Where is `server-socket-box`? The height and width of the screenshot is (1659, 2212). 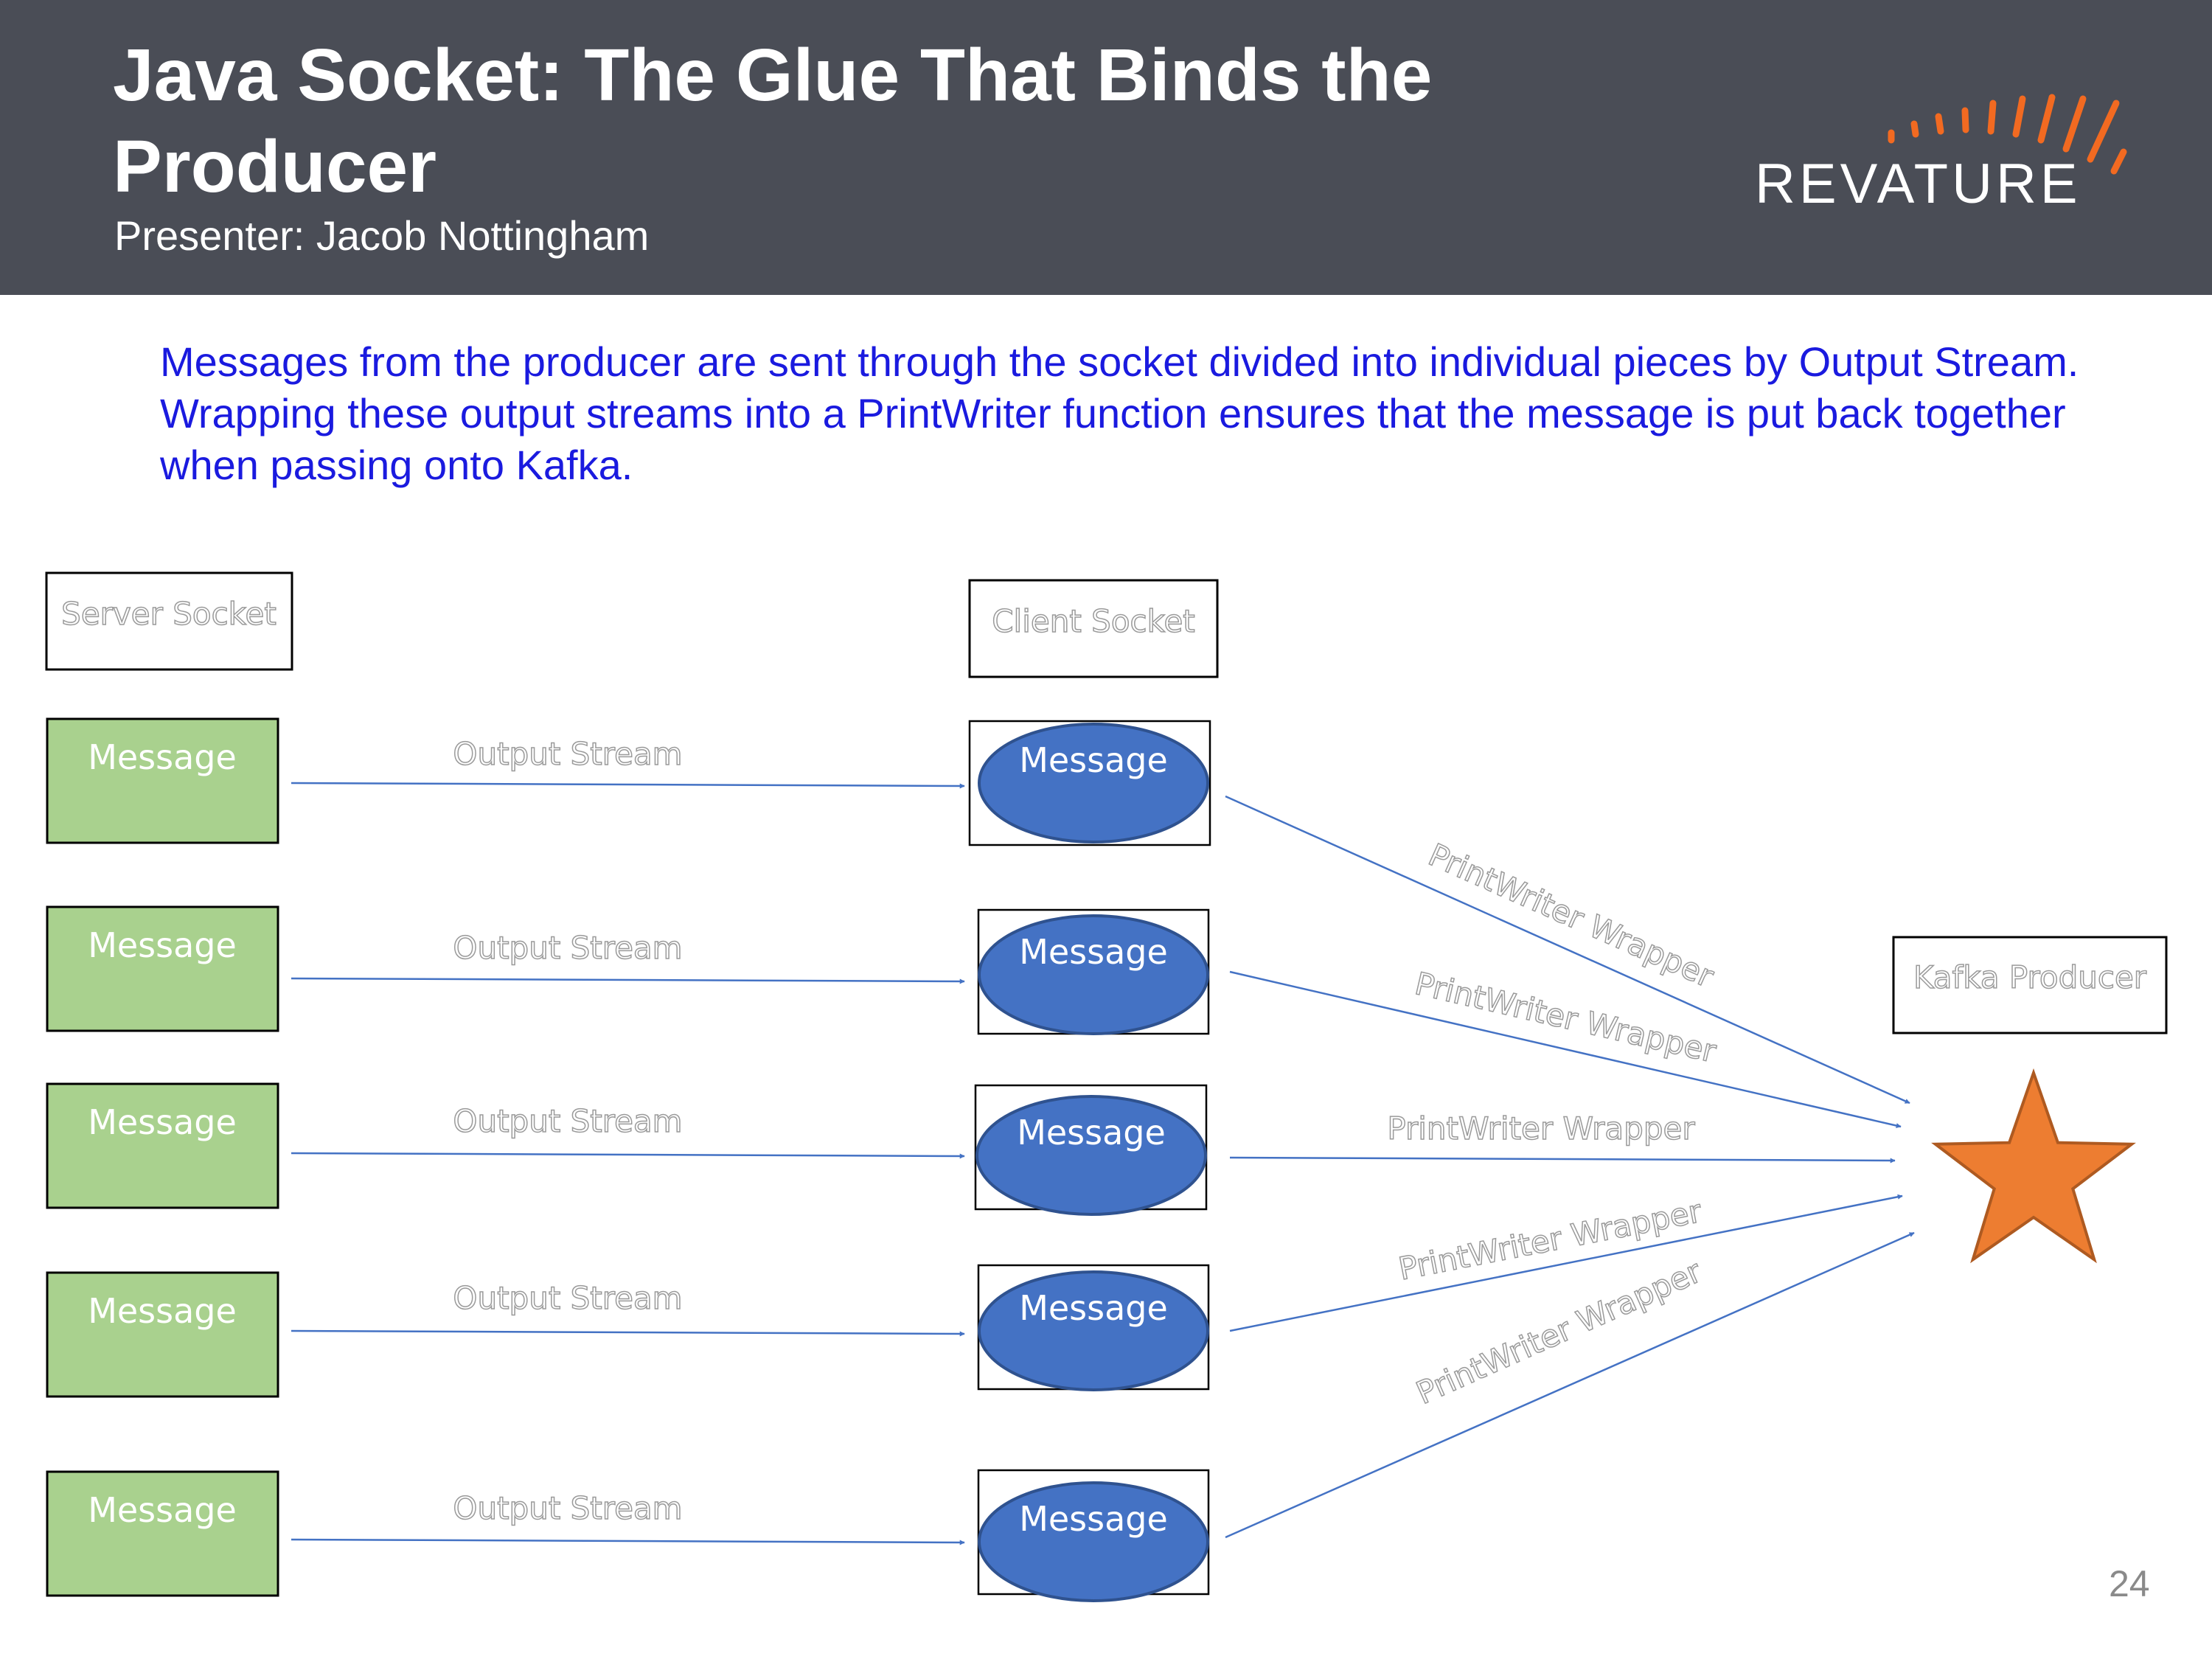 server-socket-box is located at coordinates (169, 621).